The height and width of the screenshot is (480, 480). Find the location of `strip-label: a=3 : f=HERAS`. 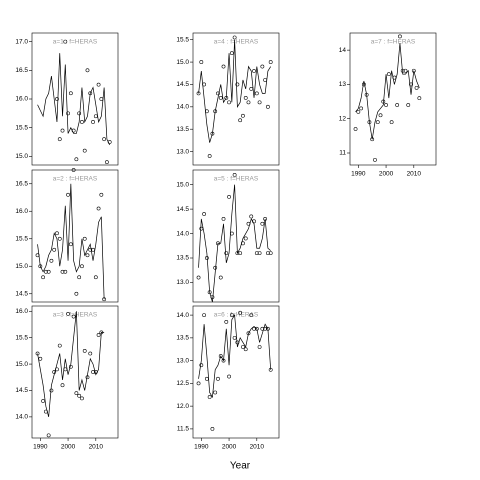

strip-label: a=3 : f=HERAS is located at coordinates (75, 315).